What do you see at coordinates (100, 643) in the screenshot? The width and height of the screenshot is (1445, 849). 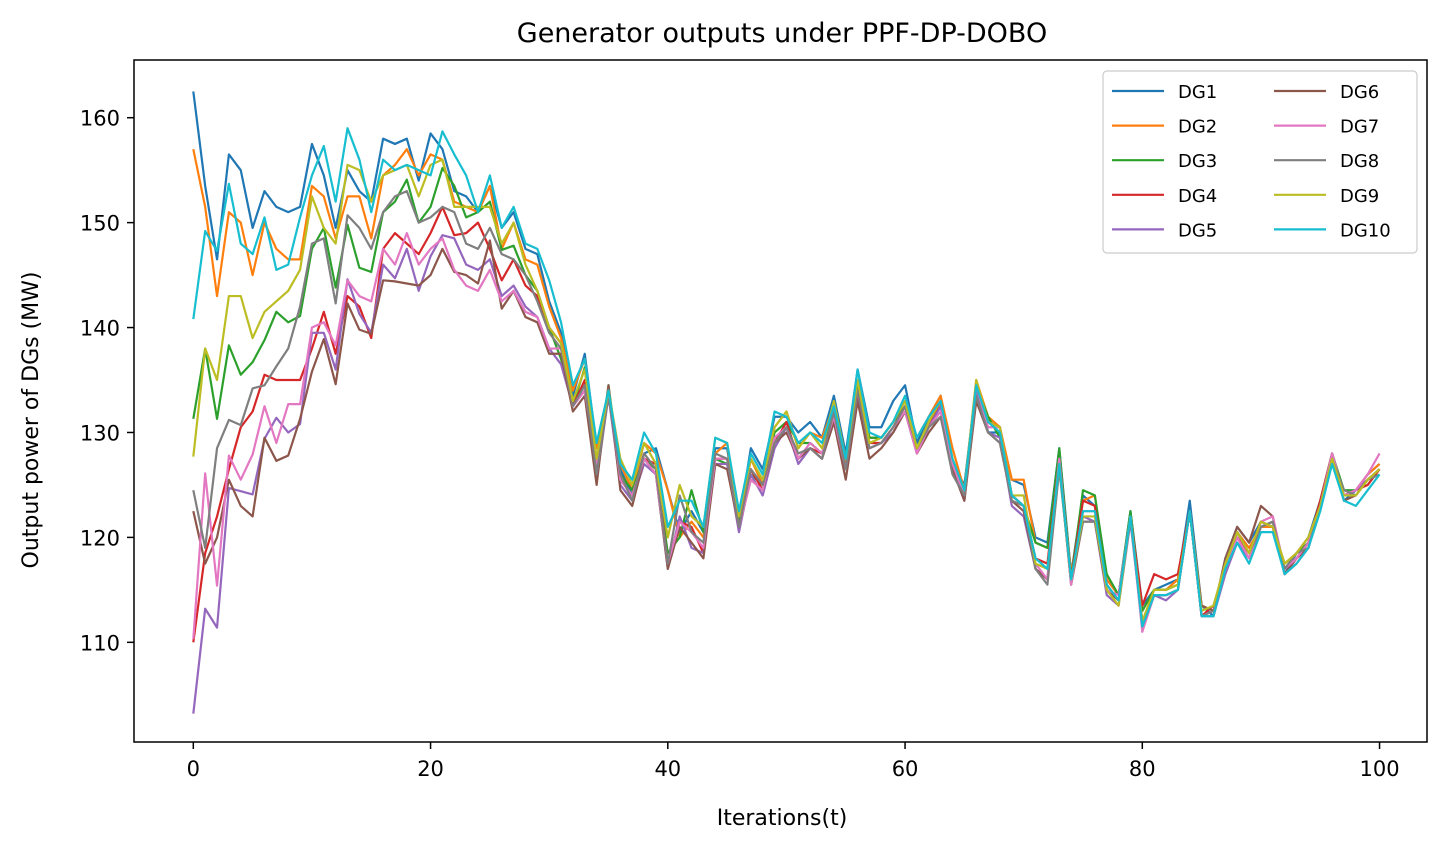 I see `y-tick-label: 110` at bounding box center [100, 643].